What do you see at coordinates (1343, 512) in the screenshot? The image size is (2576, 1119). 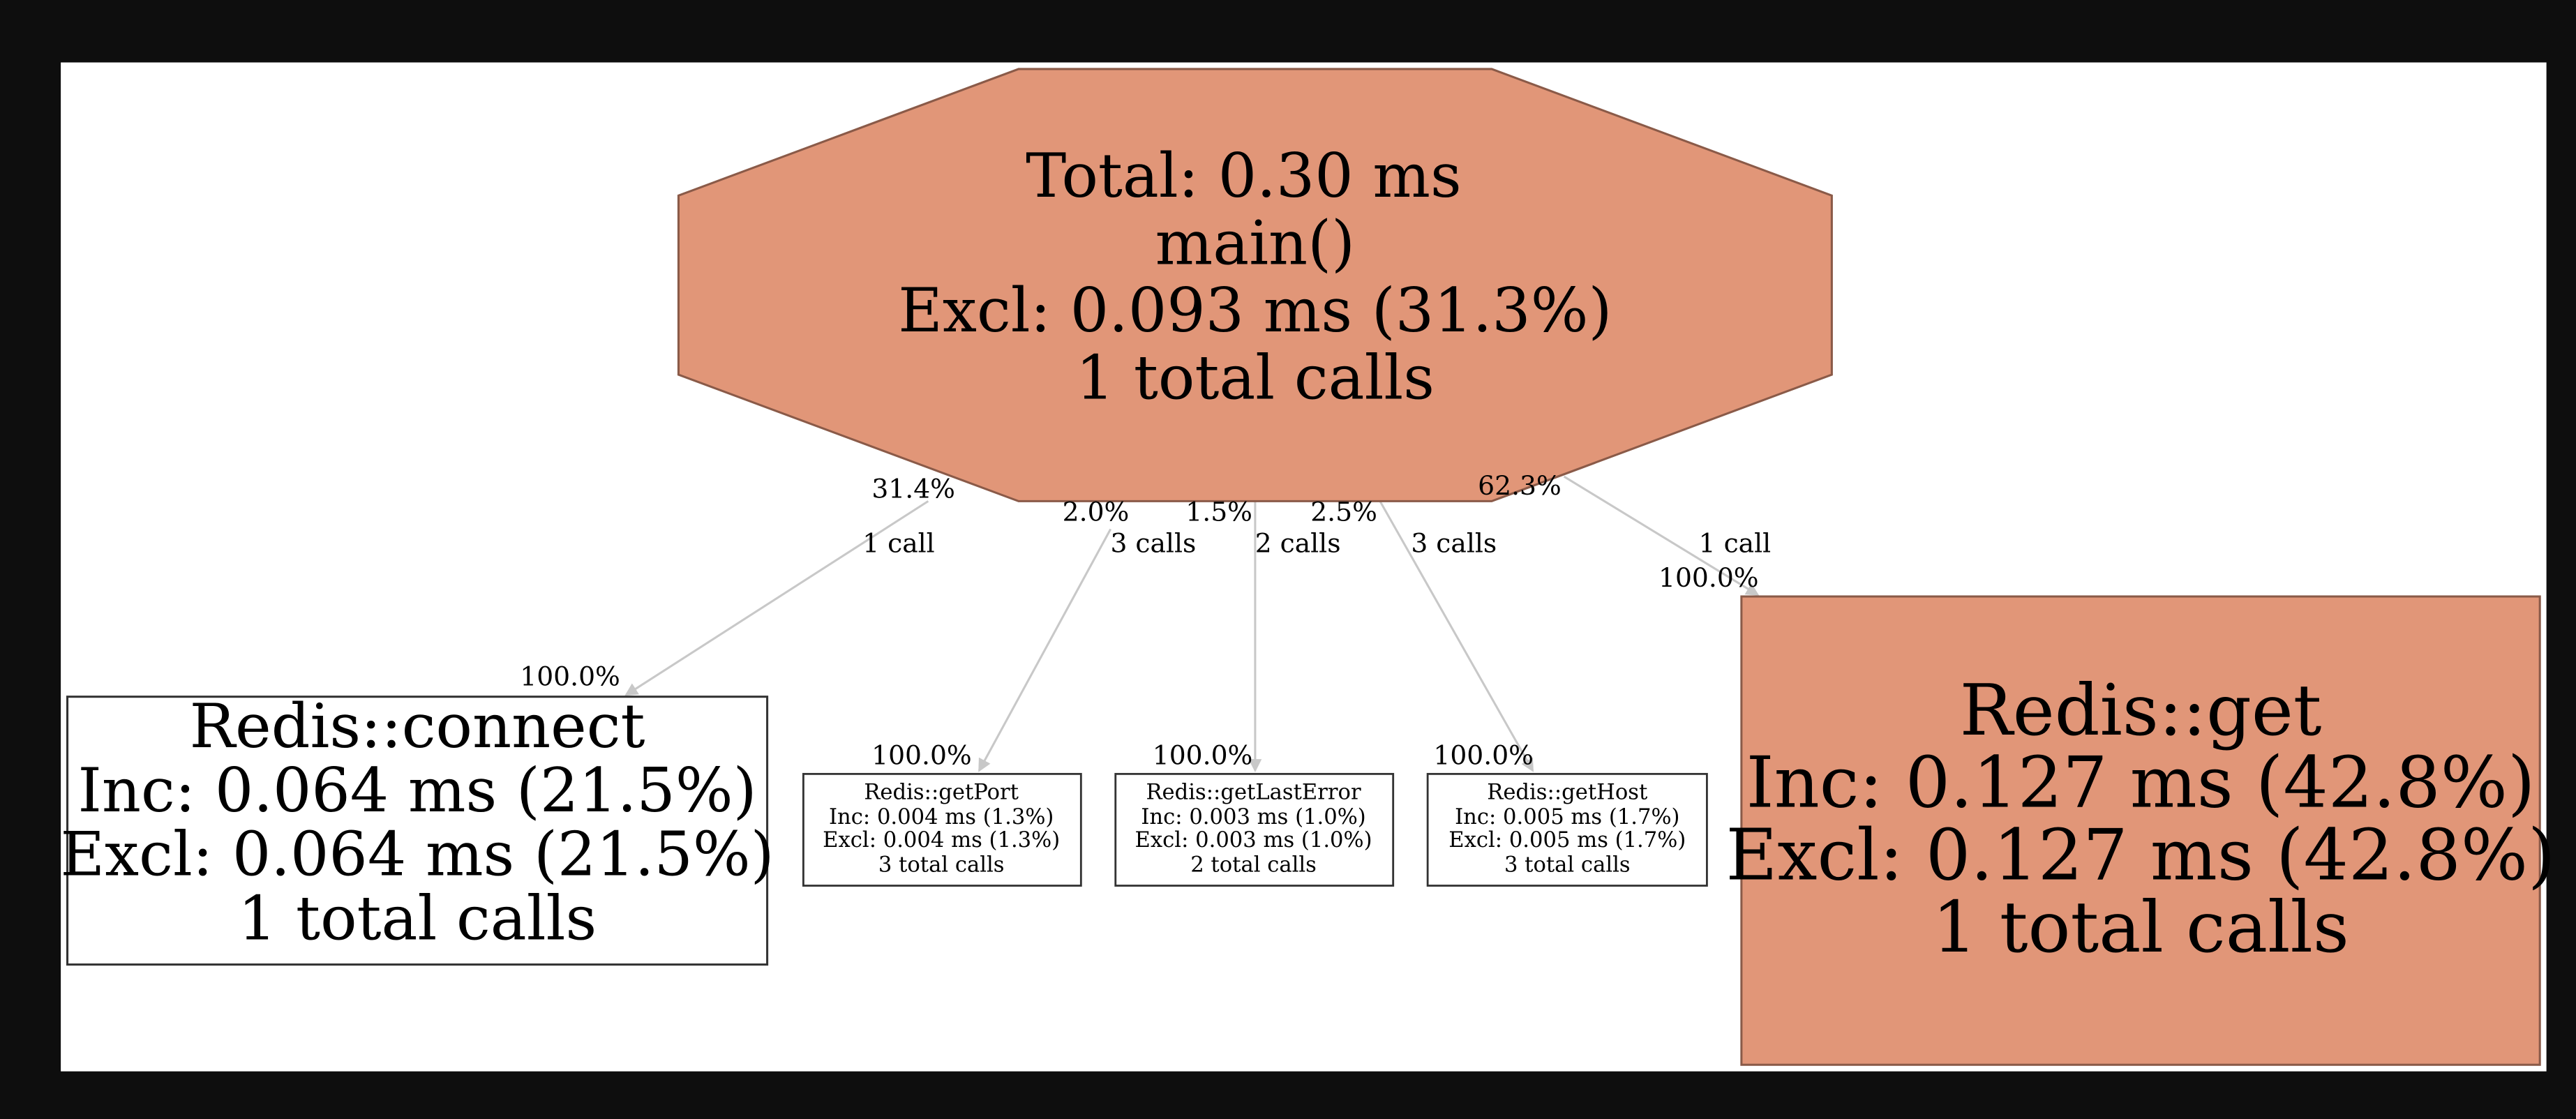 I see `edge-out-share: 2.5%` at bounding box center [1343, 512].